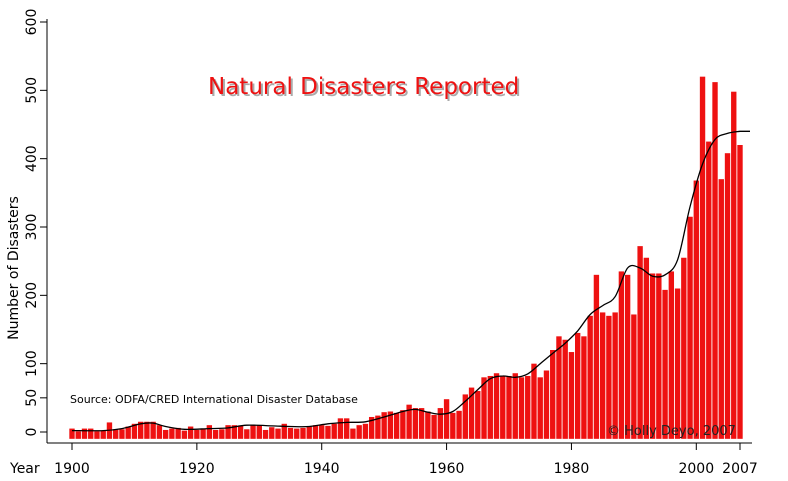 Image resolution: width=788 pixels, height=481 pixels. Describe the element at coordinates (272, 433) in the screenshot. I see `bar-1932` at that location.